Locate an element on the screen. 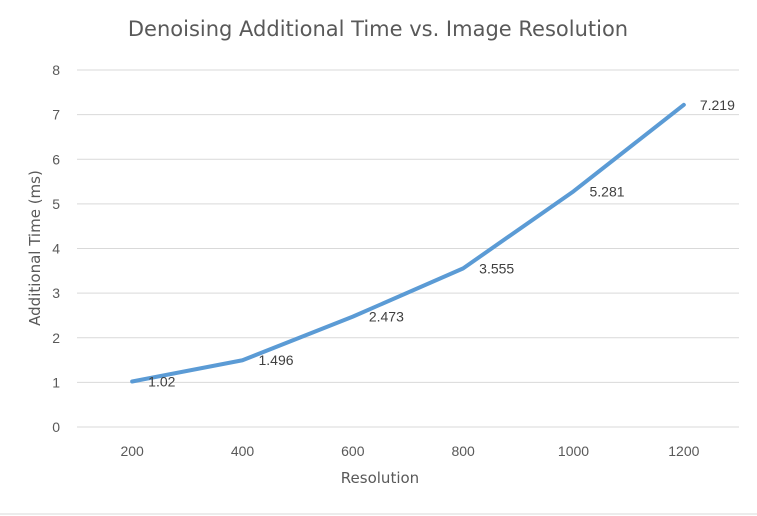 Image resolution: width=757 pixels, height=516 pixels. x-tick-label: 200 is located at coordinates (132, 451).